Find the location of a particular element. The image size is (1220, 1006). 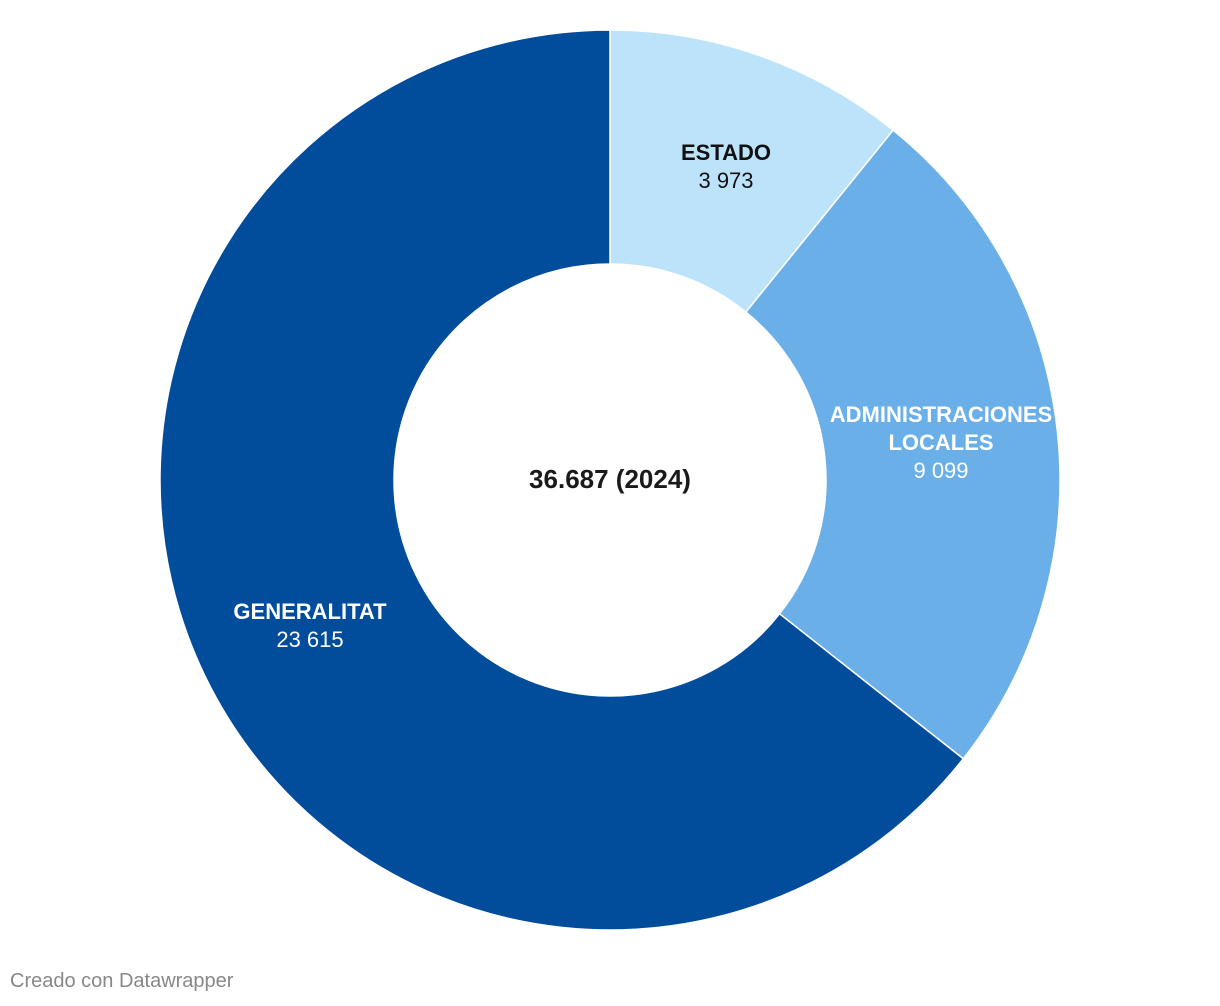

slice-label-name: ESTADO is located at coordinates (726, 152).